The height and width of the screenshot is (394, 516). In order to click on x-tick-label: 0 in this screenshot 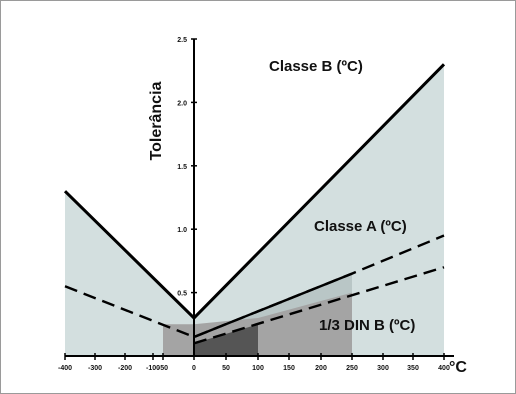, I will do `click(194, 368)`.